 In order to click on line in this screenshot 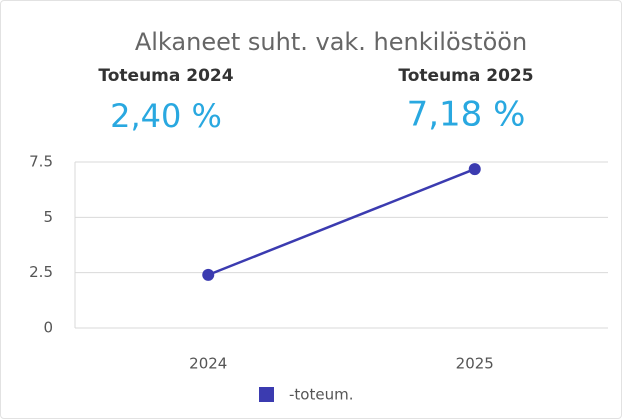, I will do `click(341, 222)`.